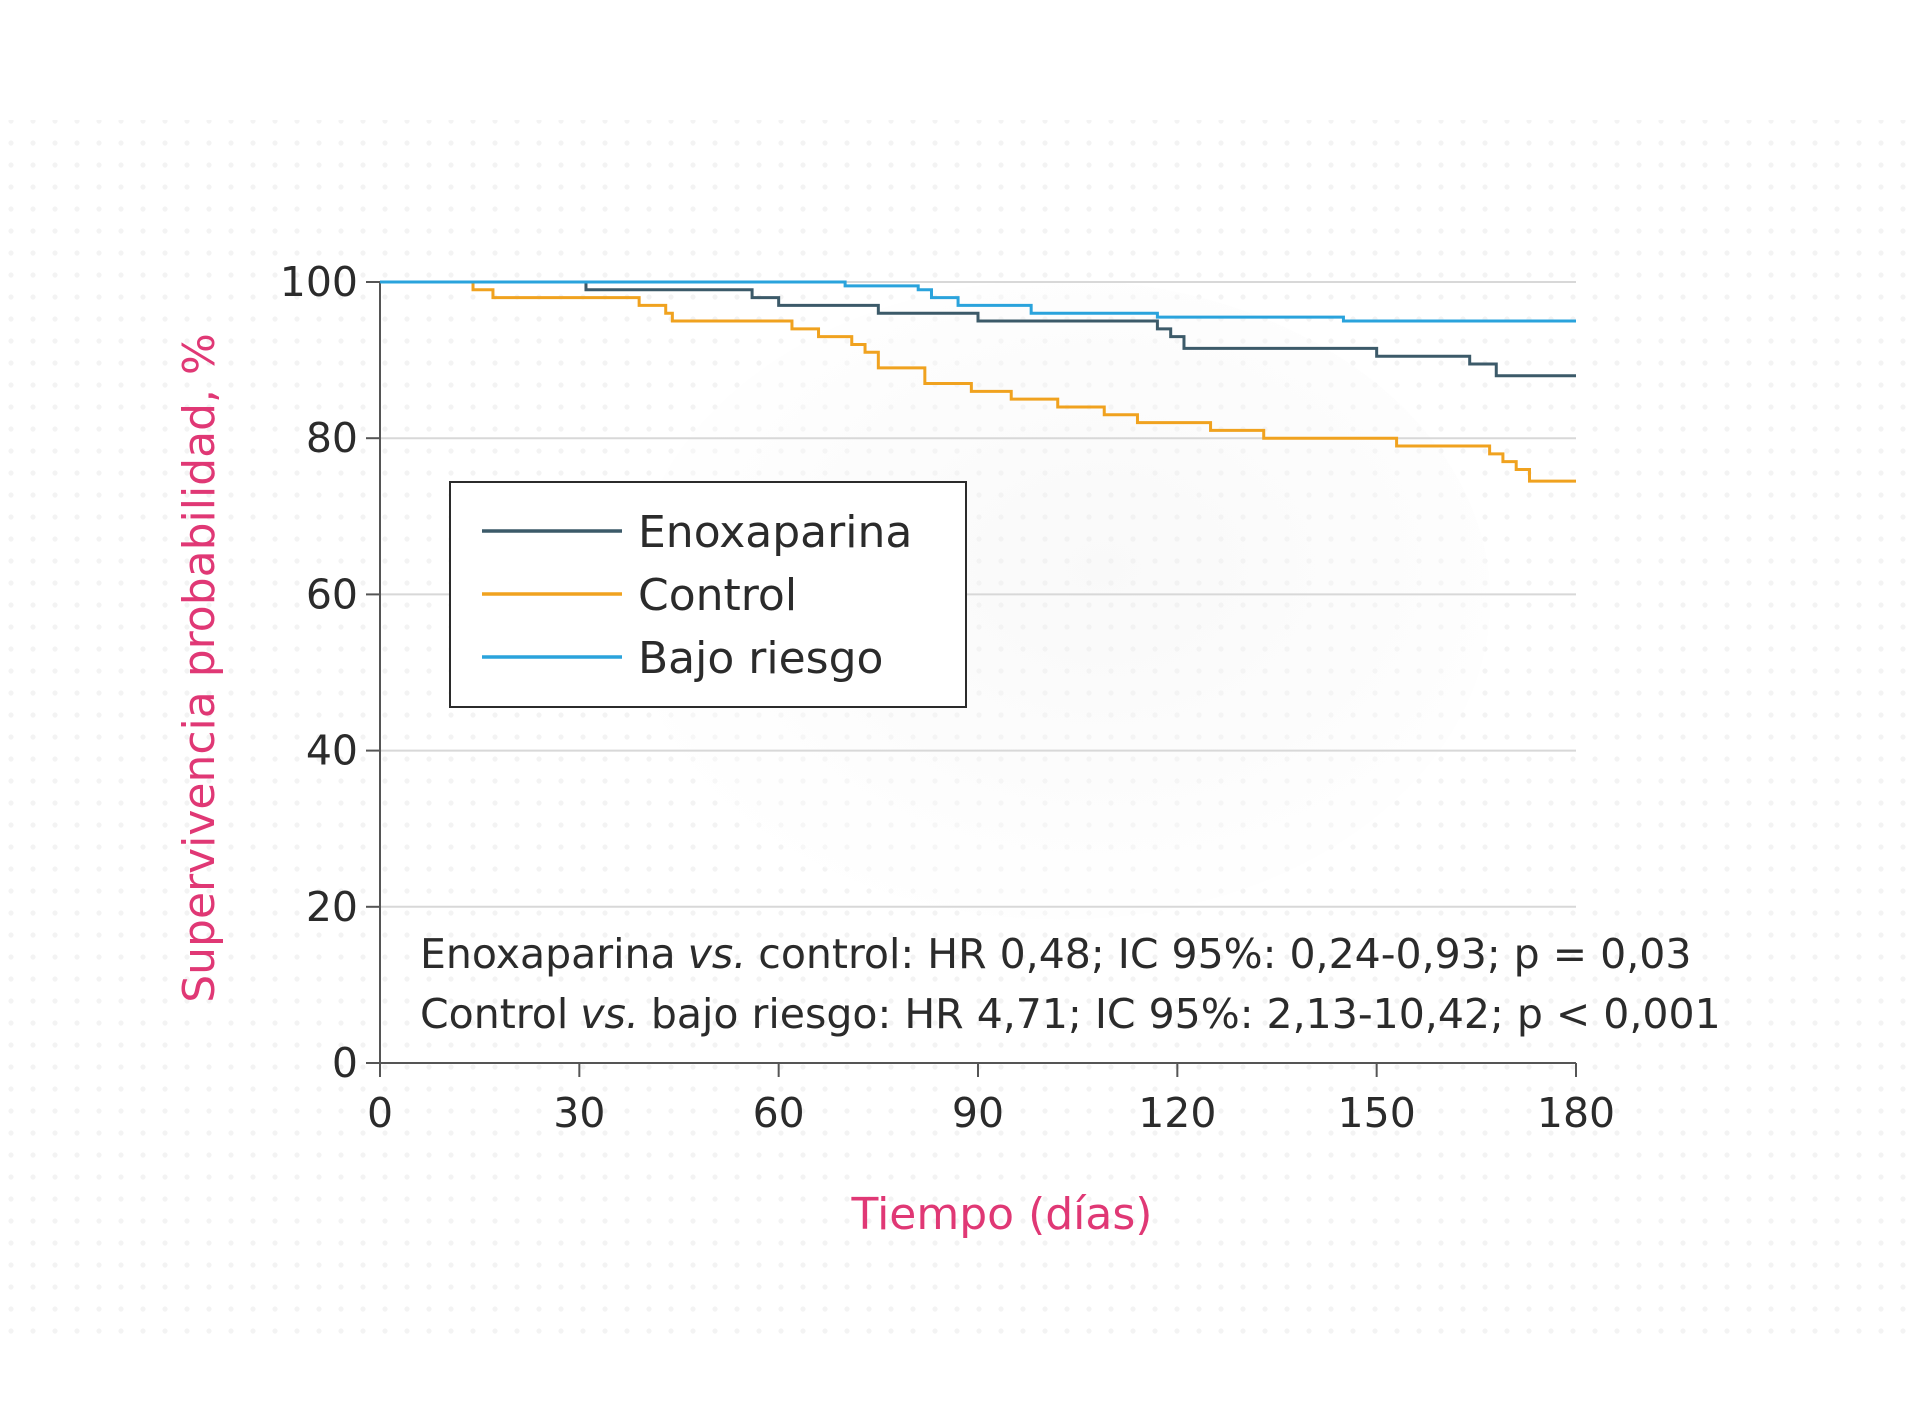 This screenshot has height=1406, width=1920. Describe the element at coordinates (779, 1113) in the screenshot. I see `x-tick-label-60: 60` at that location.